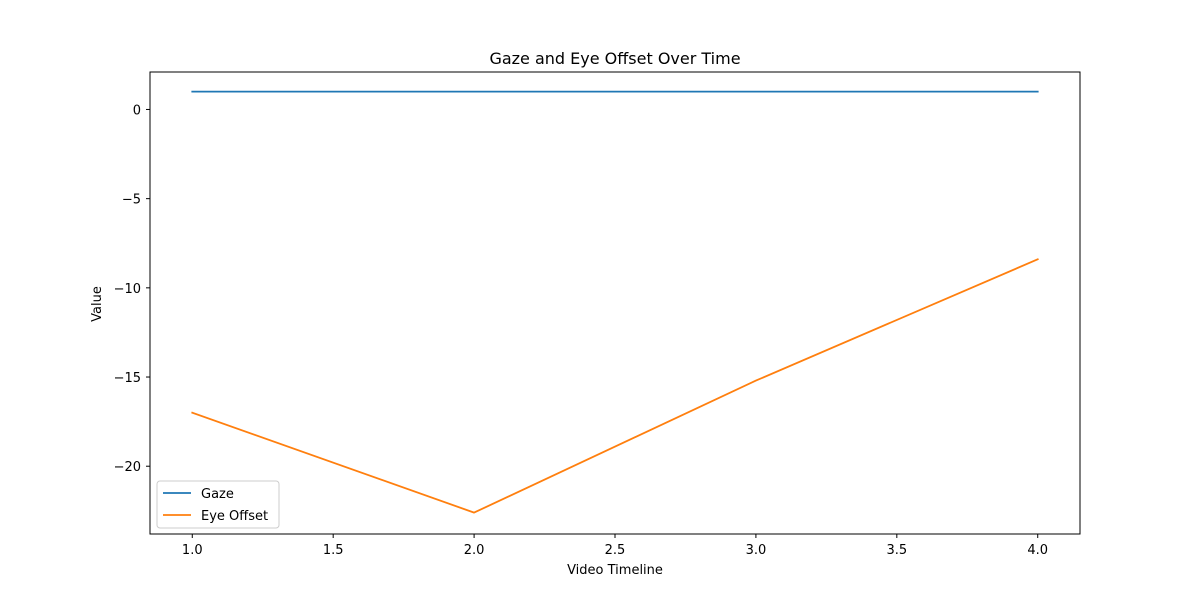  What do you see at coordinates (896, 550) in the screenshot?
I see `x-tick-label: 3.5` at bounding box center [896, 550].